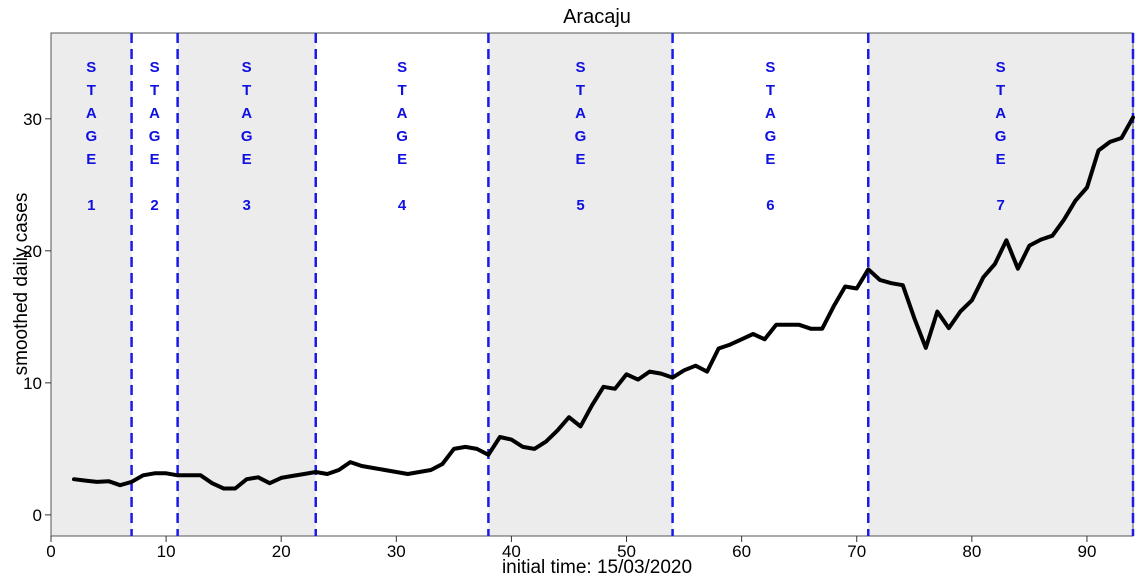  Describe the element at coordinates (396, 551) in the screenshot. I see `x-tick-label: 30` at that location.